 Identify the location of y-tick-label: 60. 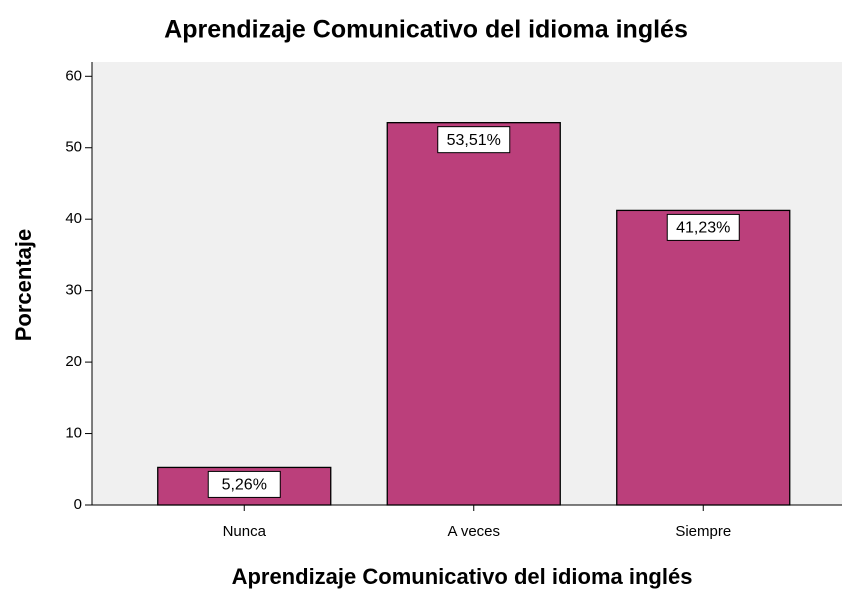
(73, 75).